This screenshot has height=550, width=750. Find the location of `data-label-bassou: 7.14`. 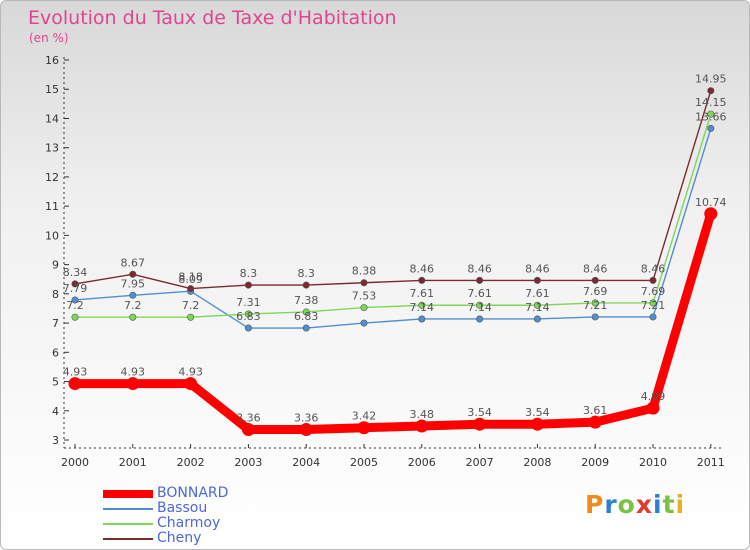

data-label-bassou: 7.14 is located at coordinates (479, 307).